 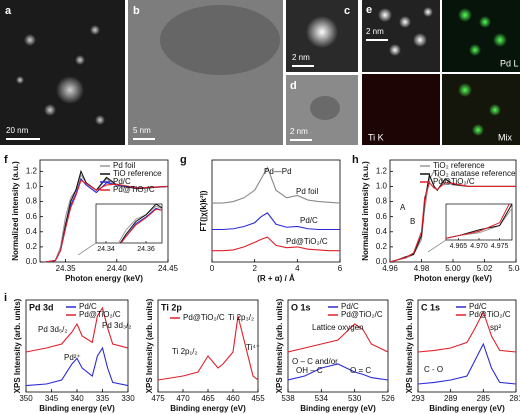 What do you see at coordinates (117, 325) in the screenshot?
I see `annotation: Pd 3d₃/₂` at bounding box center [117, 325].